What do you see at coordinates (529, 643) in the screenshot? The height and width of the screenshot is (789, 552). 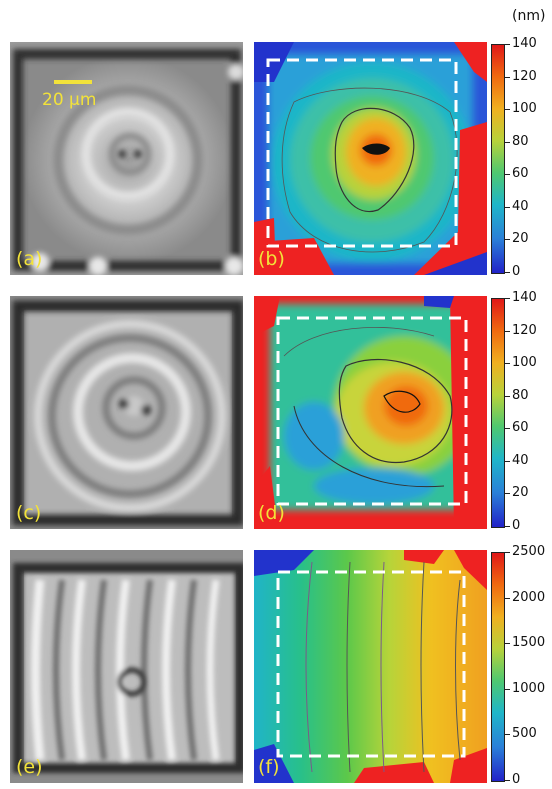 I see `colorbar-tick-label: 1500` at bounding box center [529, 643].